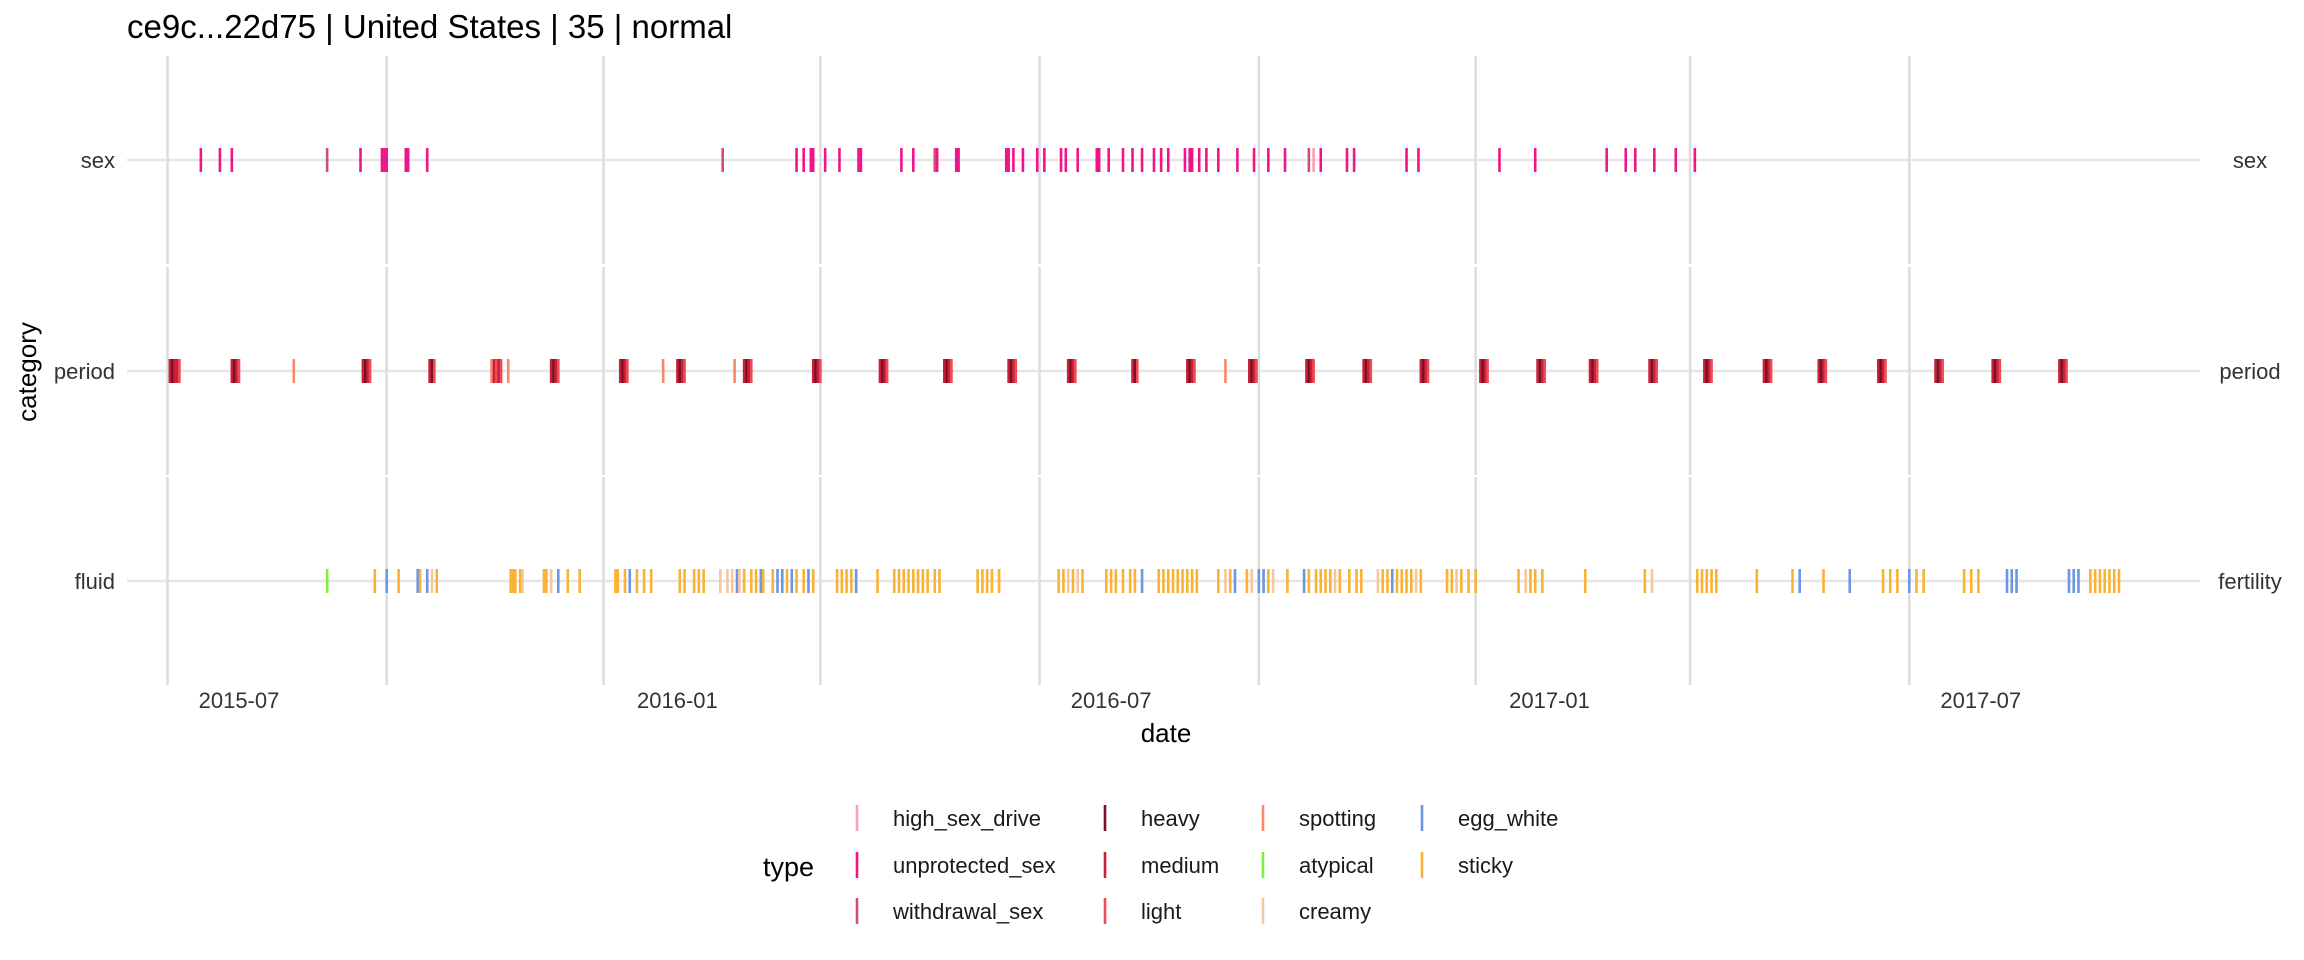 The height and width of the screenshot is (960, 2304). I want to click on legend-key-medium, so click(1105, 865).